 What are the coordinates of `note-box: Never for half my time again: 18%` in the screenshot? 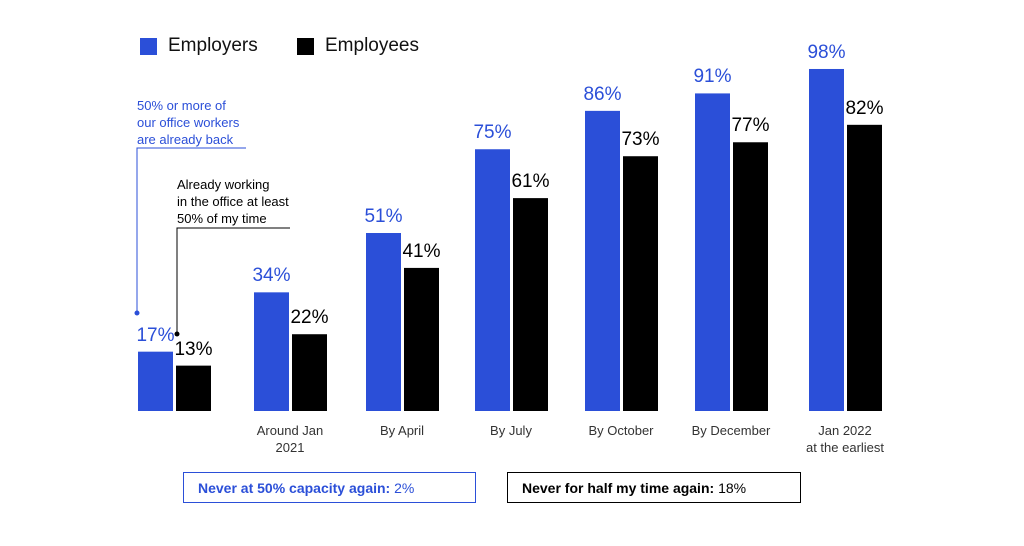 It's located at (654, 487).